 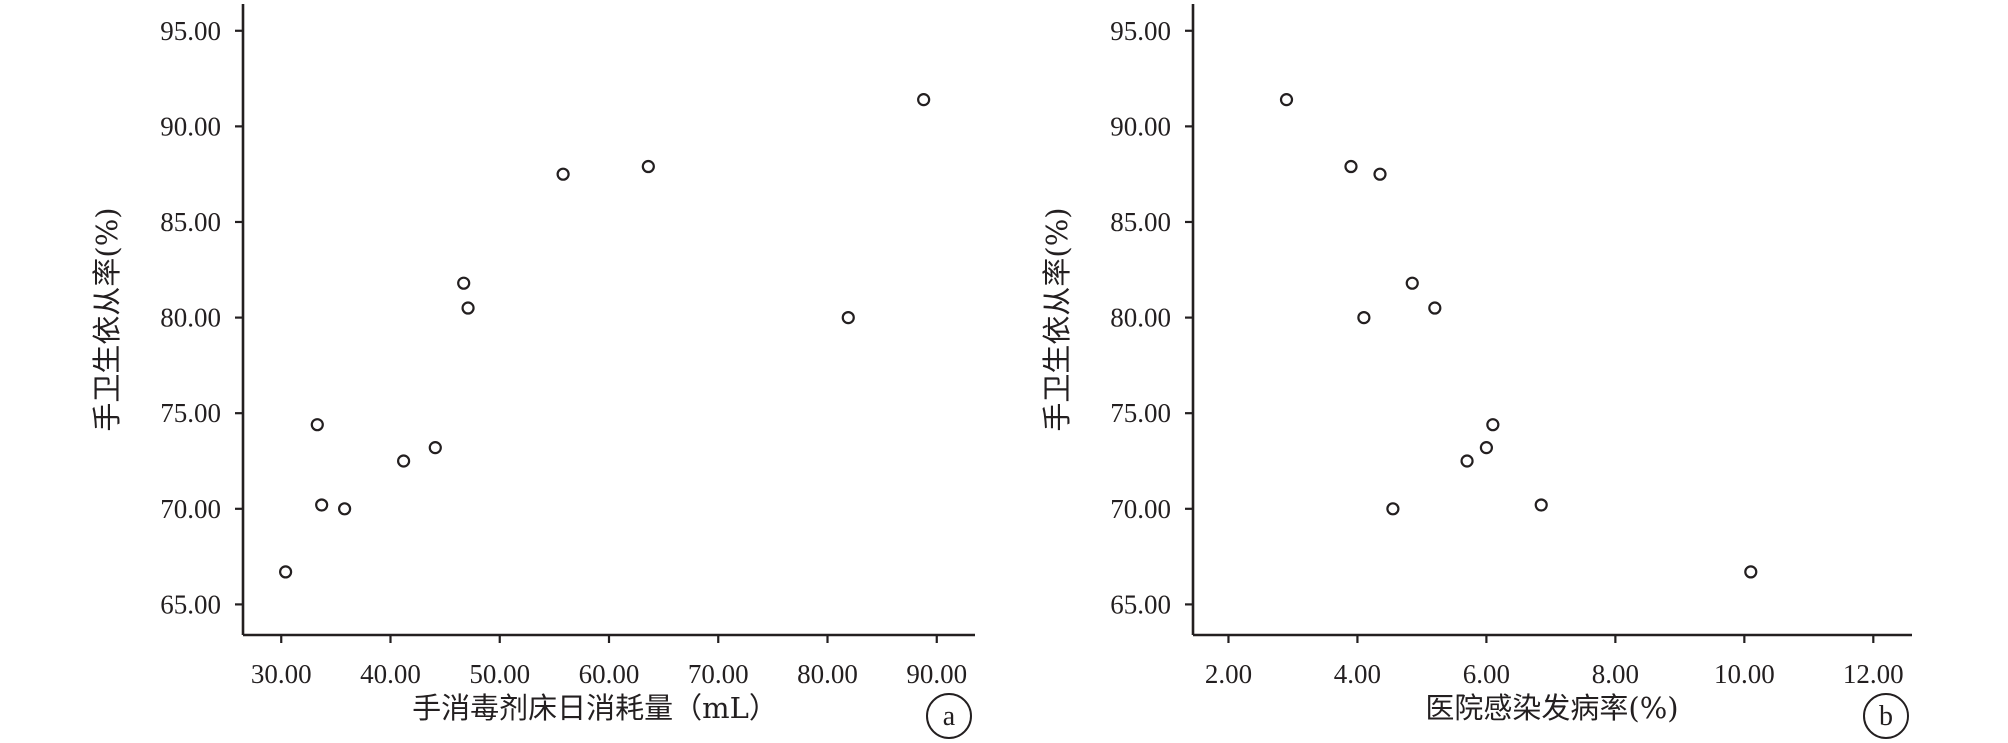 I want to click on x-tick-label: 90.00, so click(x=936, y=674).